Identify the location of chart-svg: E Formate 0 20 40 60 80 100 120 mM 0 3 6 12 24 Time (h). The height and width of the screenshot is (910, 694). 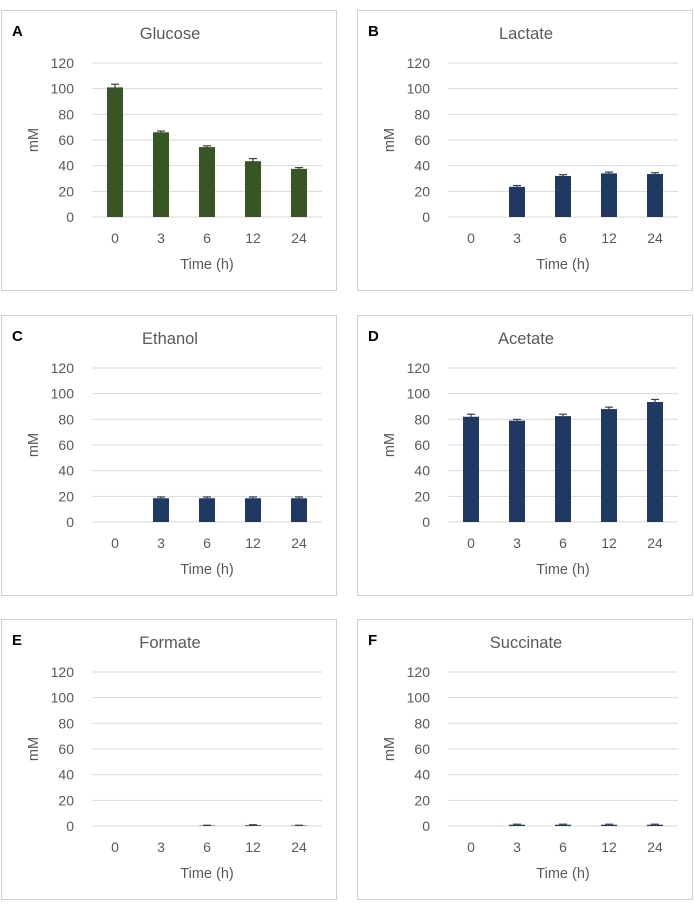
(167, 757).